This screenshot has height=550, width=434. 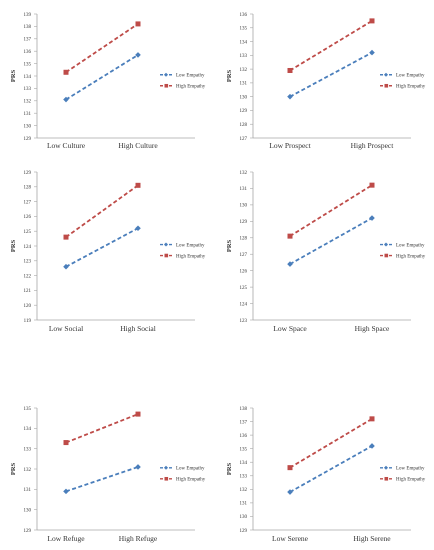 I want to click on y-tick-label: 124, so click(x=28, y=247).